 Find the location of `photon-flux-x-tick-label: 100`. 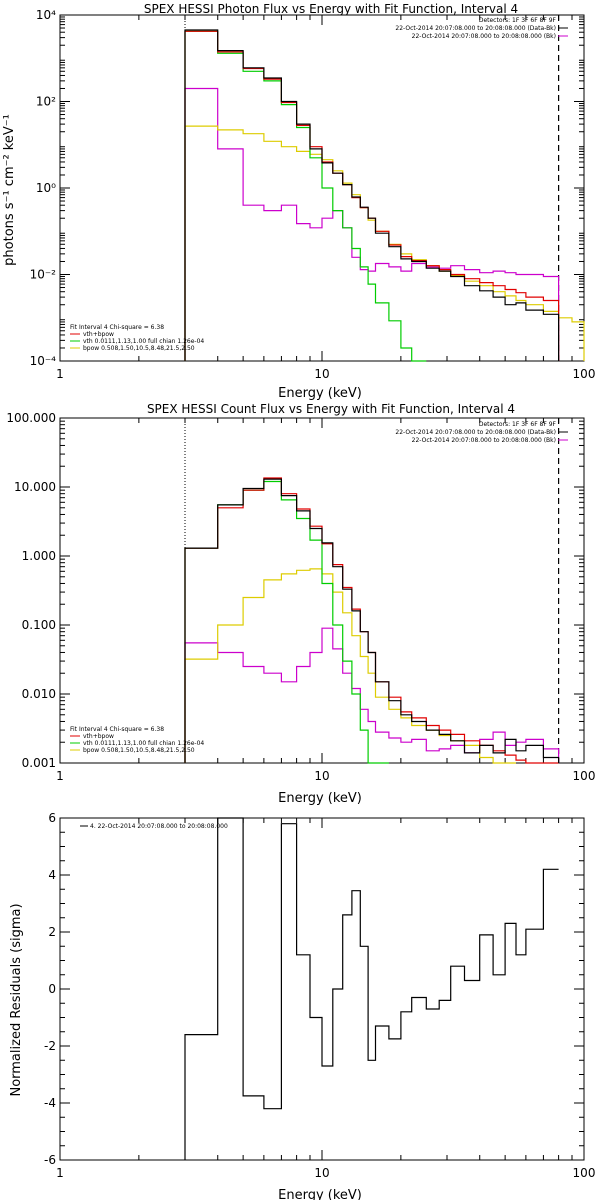

photon-flux-x-tick-label: 100 is located at coordinates (584, 374).